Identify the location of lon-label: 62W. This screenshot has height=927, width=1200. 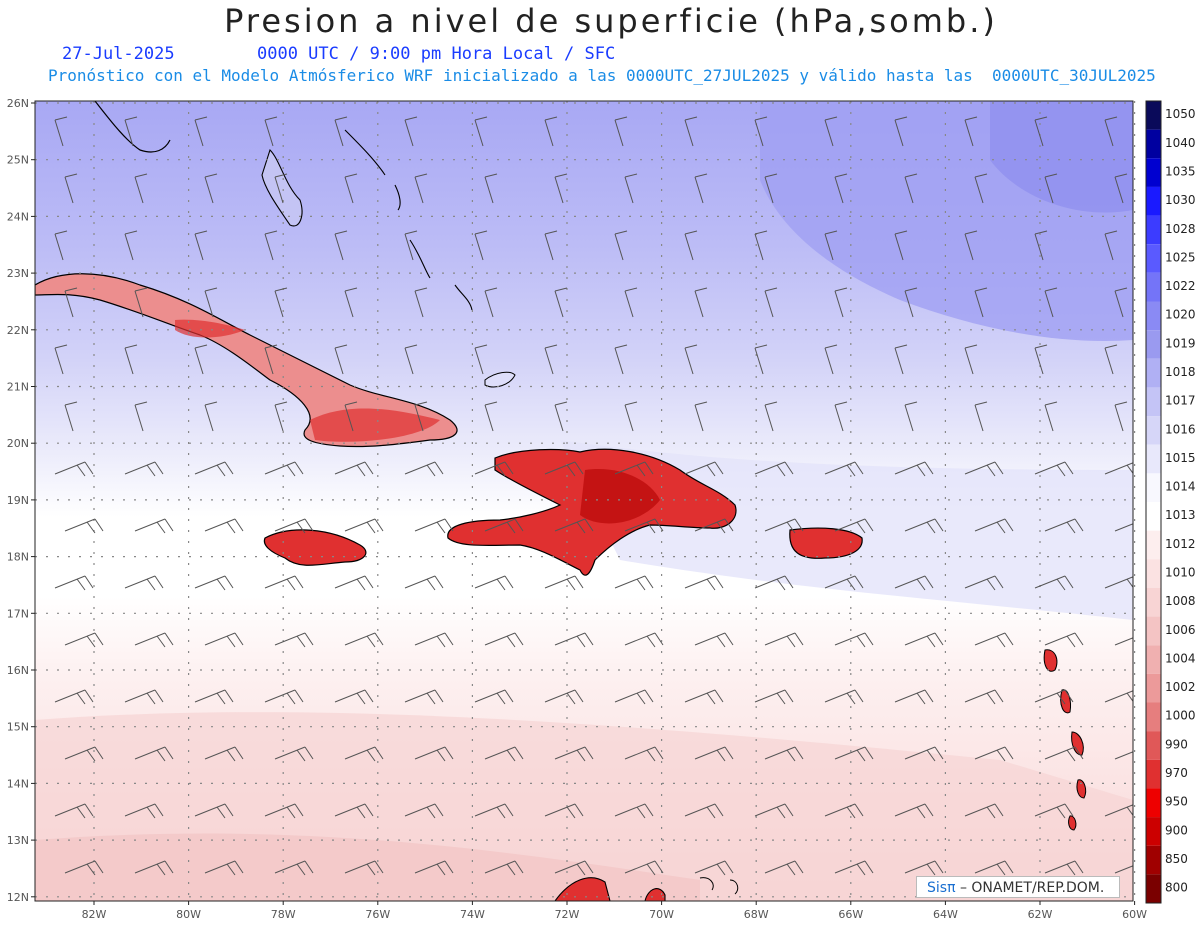
(1040, 914).